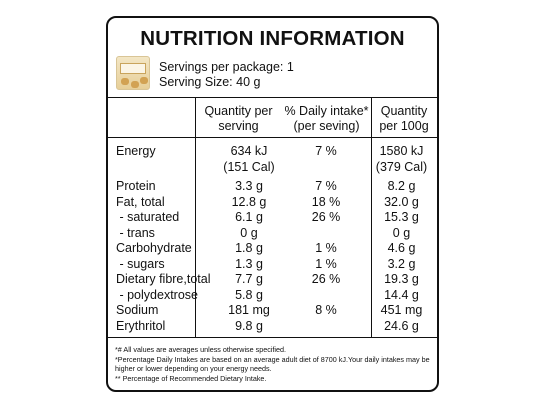  I want to click on serving-size: Serving Size: 40 g, so click(210, 82).